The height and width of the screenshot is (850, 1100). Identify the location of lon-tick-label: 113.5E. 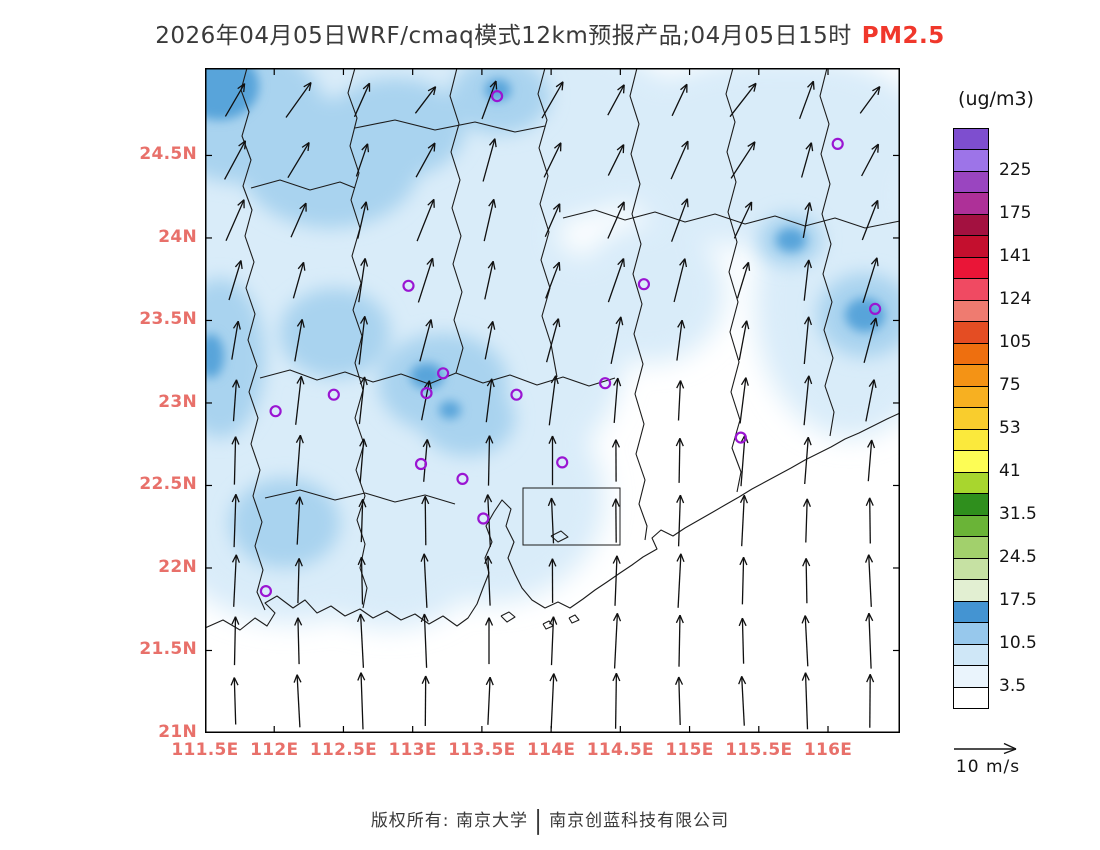
(482, 750).